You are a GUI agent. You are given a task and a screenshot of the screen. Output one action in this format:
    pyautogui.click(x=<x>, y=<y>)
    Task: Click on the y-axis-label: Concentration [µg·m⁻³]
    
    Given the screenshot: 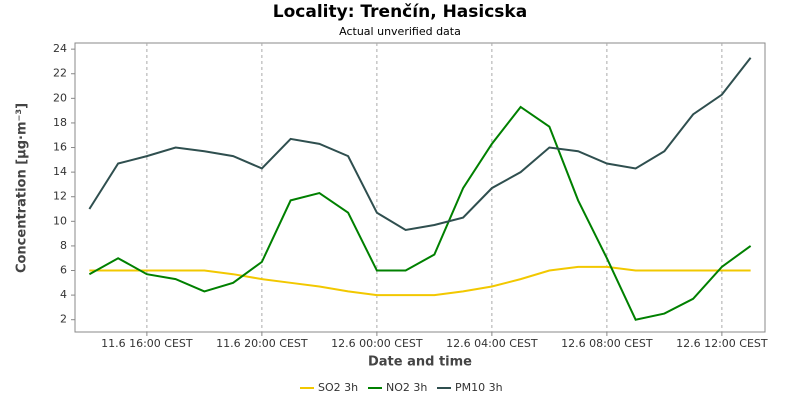 What is the action you would take?
    pyautogui.click(x=22, y=188)
    